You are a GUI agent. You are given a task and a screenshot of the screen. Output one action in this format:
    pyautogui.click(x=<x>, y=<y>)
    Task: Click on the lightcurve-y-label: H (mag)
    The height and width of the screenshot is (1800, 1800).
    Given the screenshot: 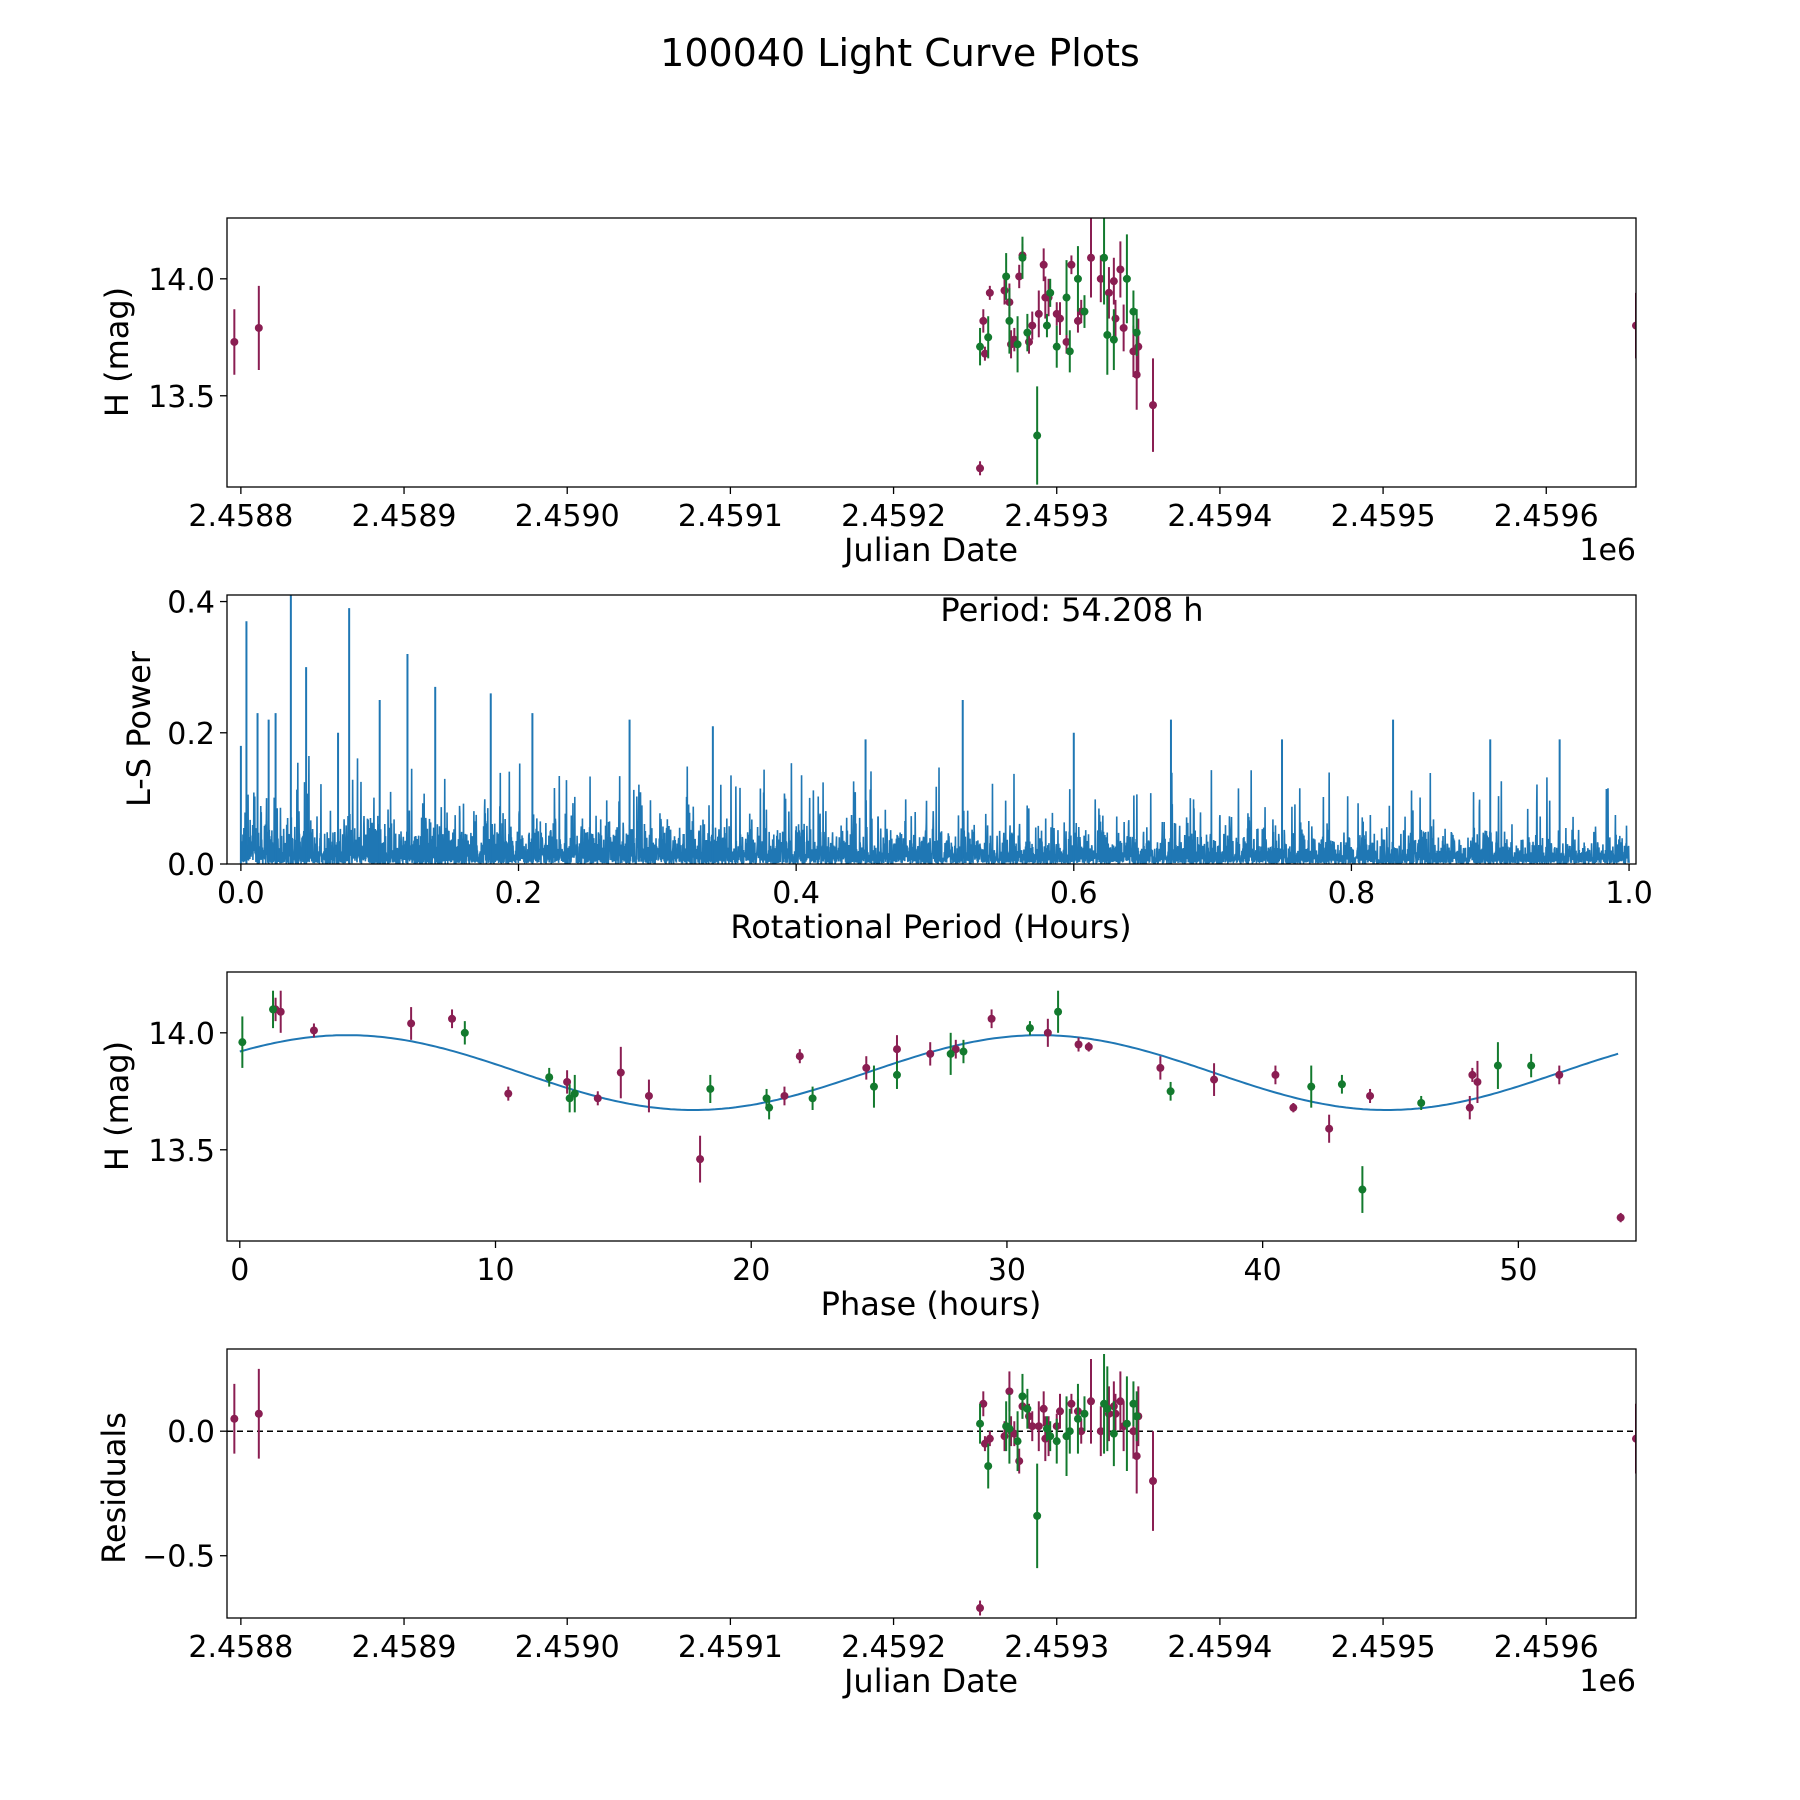 What is the action you would take?
    pyautogui.click(x=117, y=352)
    